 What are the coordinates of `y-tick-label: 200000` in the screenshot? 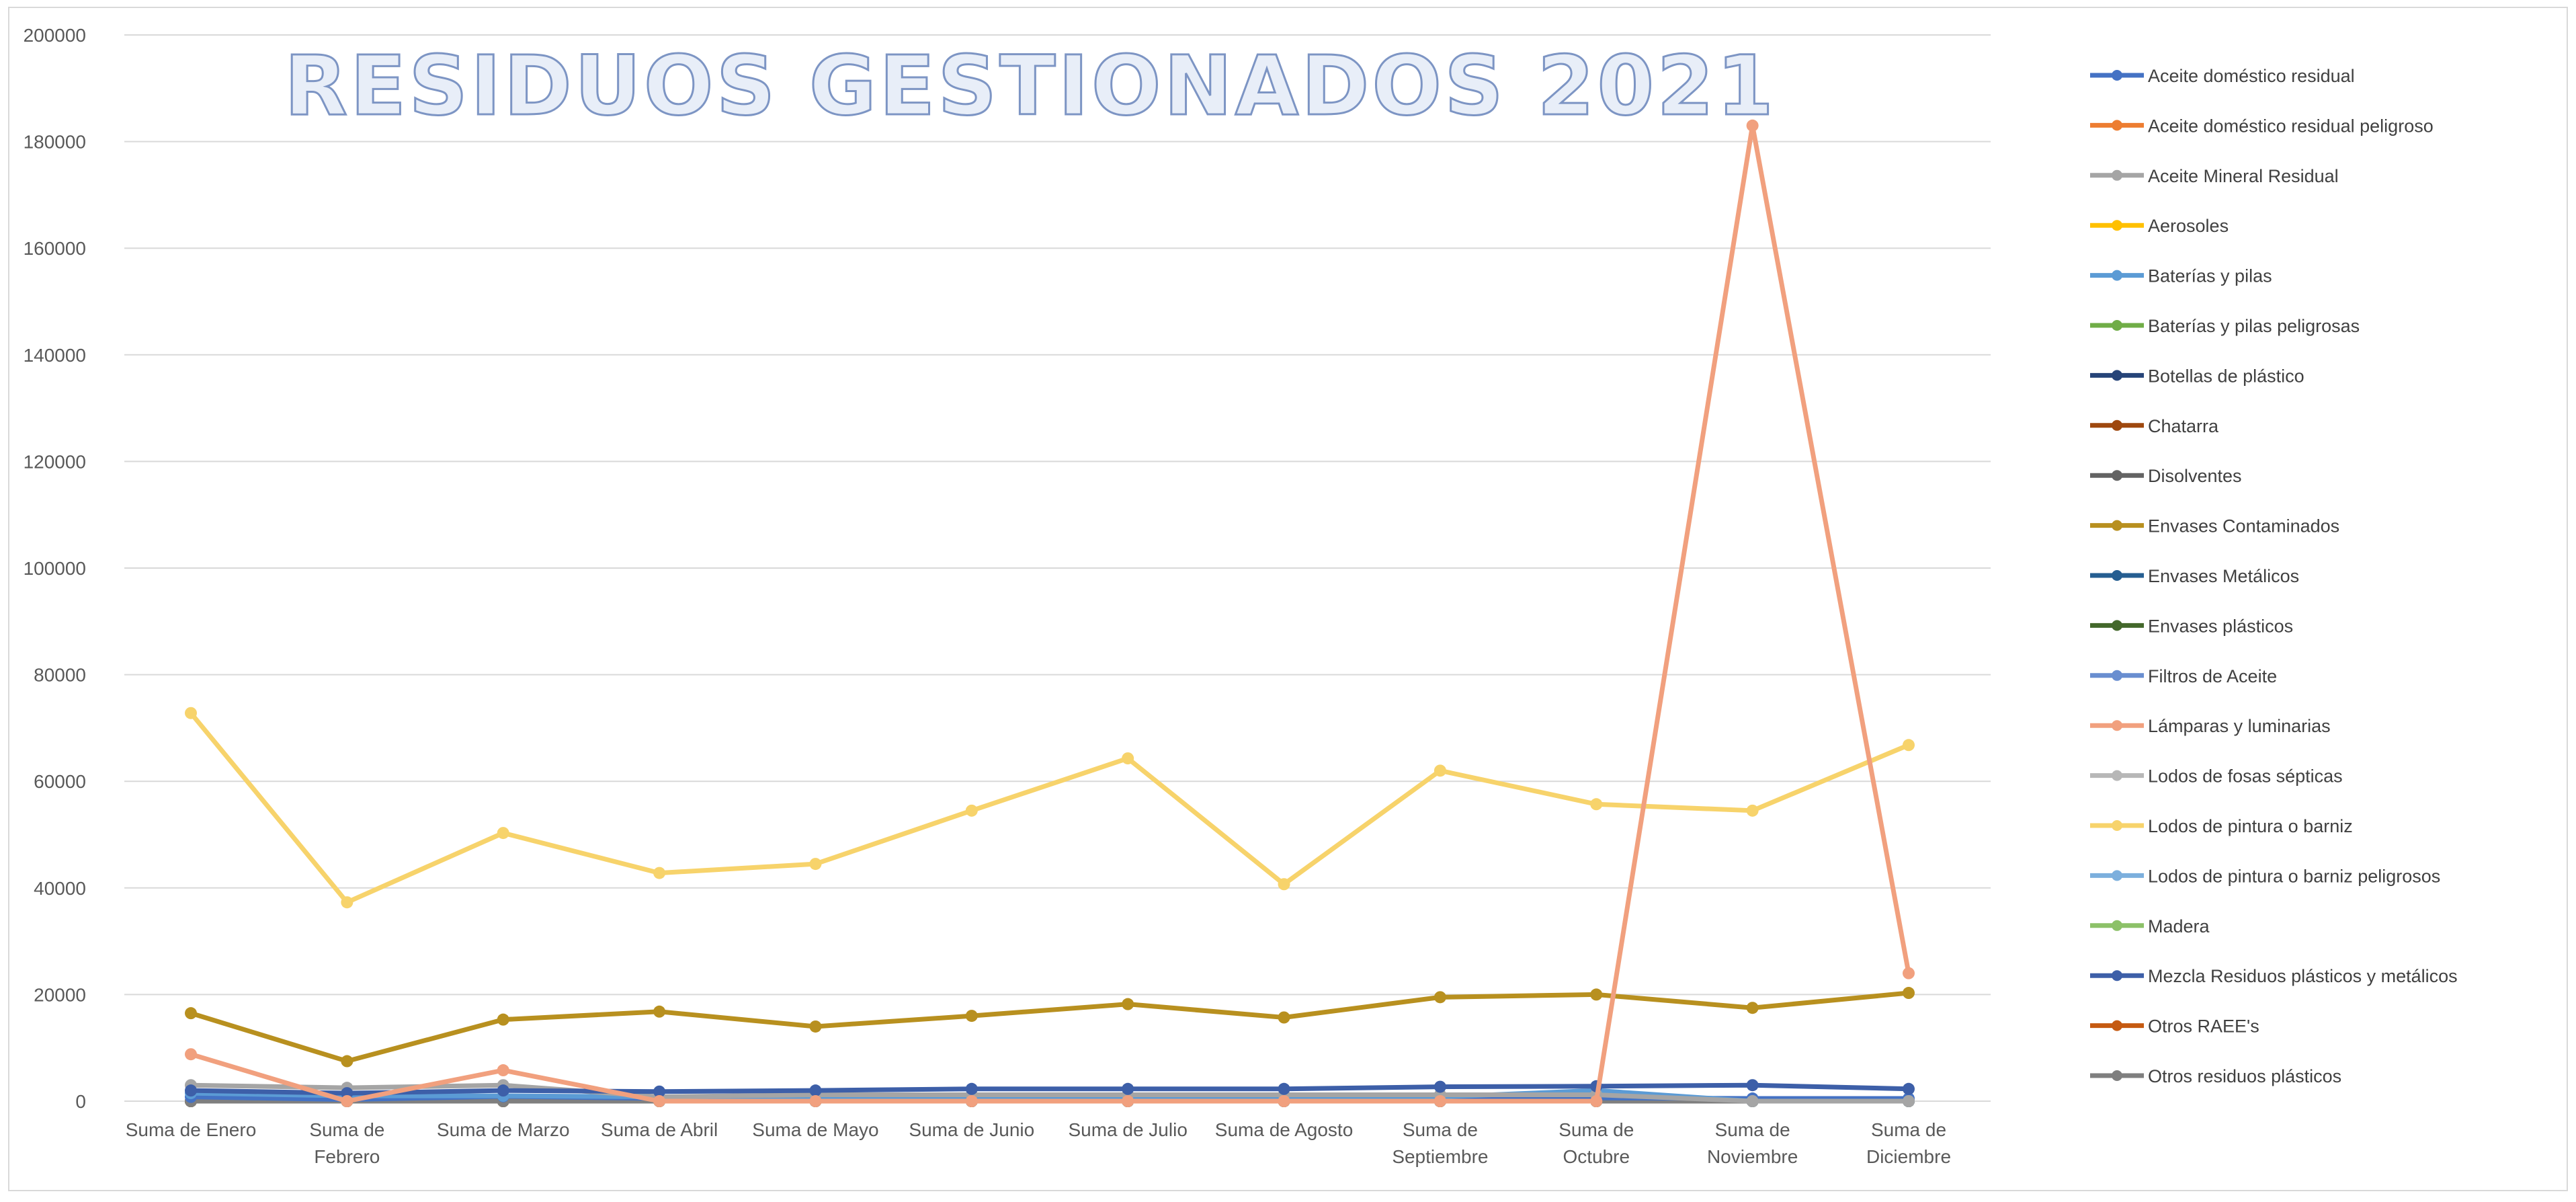 It's located at (55, 36).